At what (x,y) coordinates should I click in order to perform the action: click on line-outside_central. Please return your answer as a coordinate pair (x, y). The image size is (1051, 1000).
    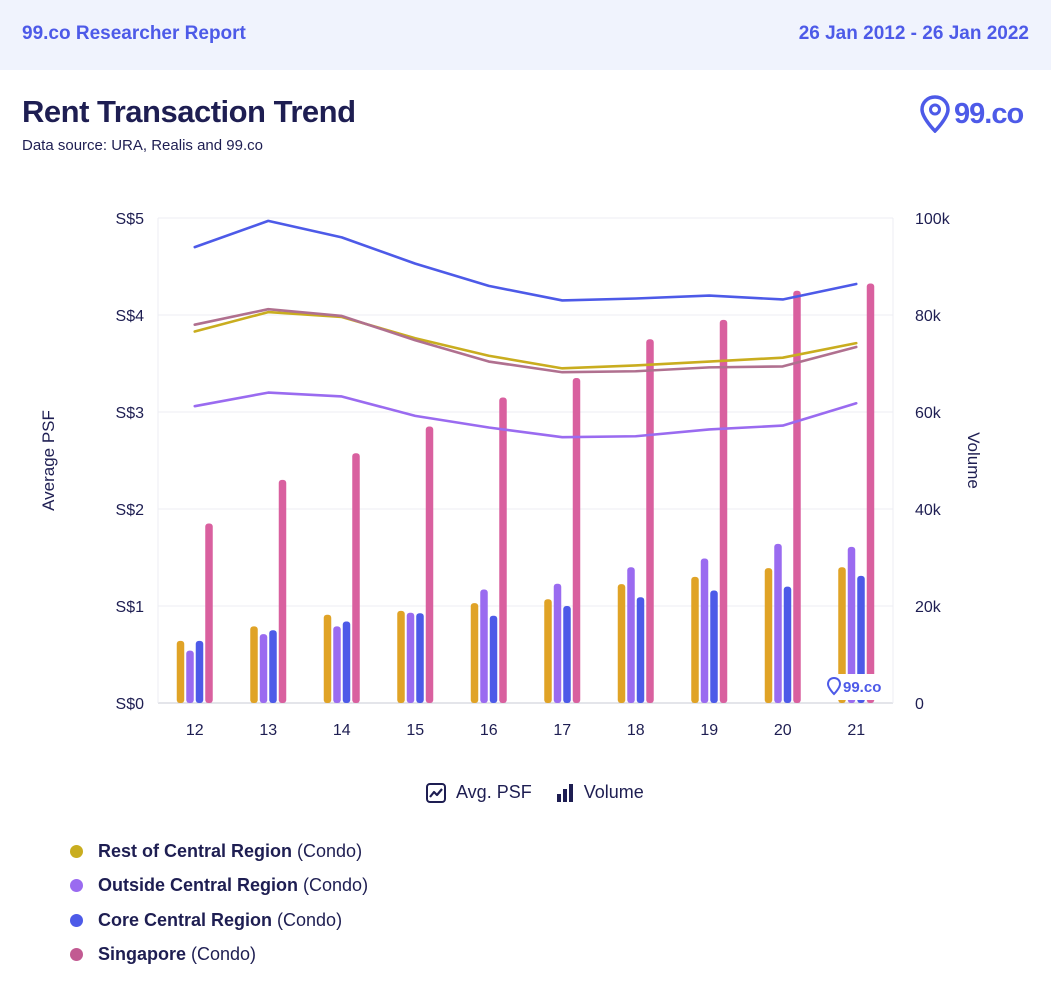
    Looking at the image, I should click on (525, 415).